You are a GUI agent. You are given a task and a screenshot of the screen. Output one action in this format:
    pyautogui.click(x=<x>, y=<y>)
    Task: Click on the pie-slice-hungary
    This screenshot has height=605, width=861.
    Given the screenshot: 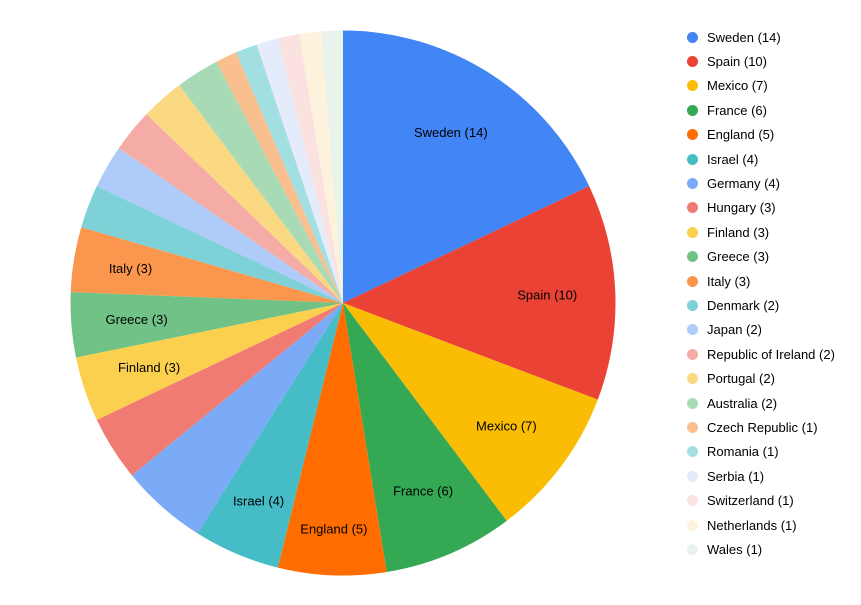 What is the action you would take?
    pyautogui.click(x=219, y=389)
    